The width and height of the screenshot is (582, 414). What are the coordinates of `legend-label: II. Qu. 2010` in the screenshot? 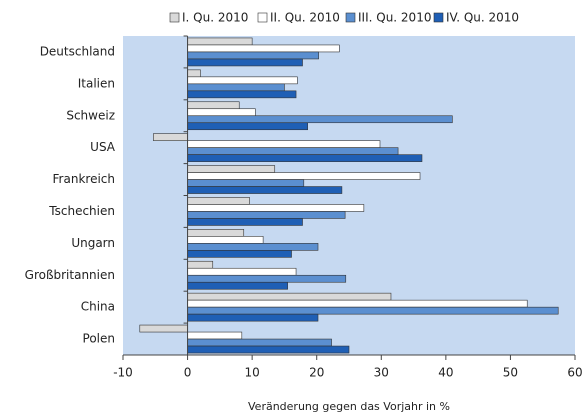 It's located at (305, 18).